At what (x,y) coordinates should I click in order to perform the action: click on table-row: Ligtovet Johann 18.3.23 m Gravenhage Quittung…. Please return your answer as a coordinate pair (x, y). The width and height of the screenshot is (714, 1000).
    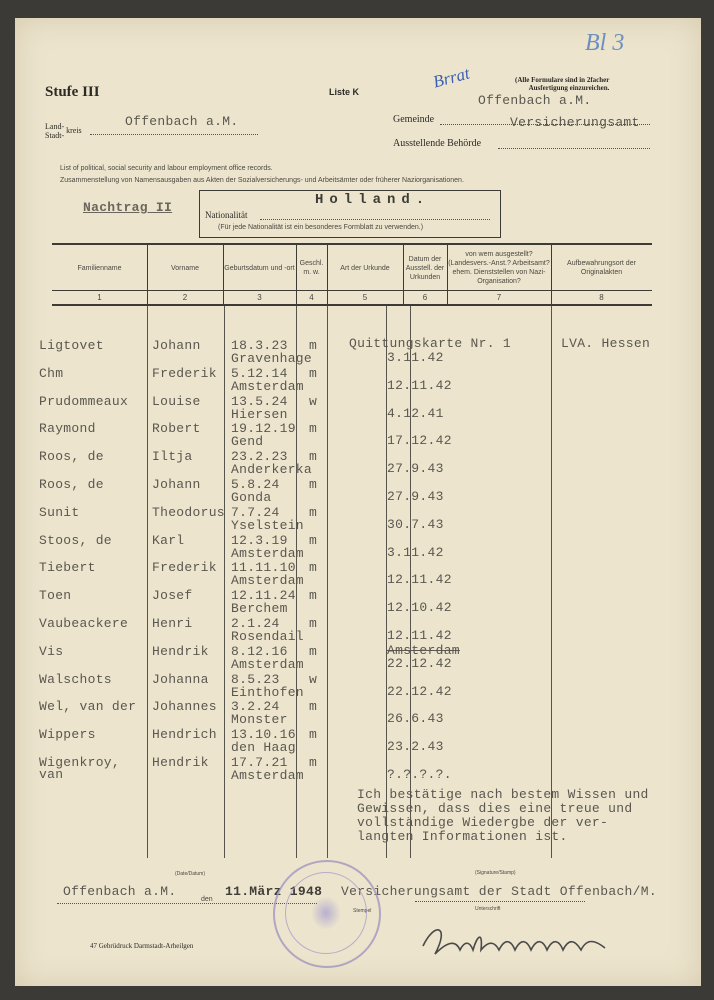
    Looking at the image, I should click on (358, 352).